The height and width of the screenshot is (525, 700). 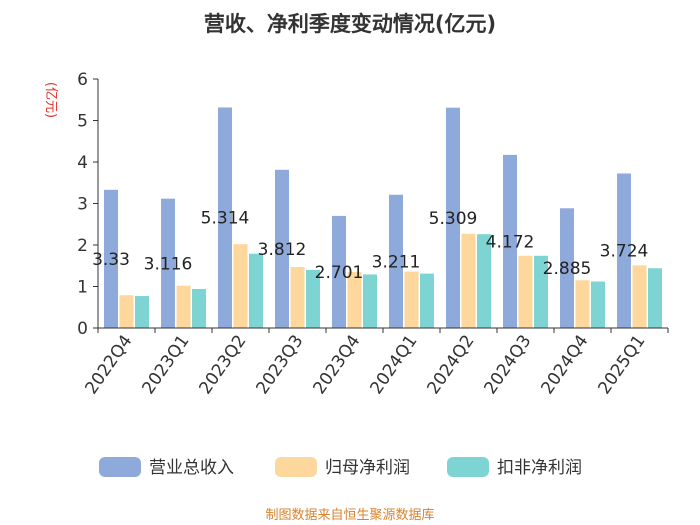 I want to click on data-label: 5.314, so click(x=225, y=219).